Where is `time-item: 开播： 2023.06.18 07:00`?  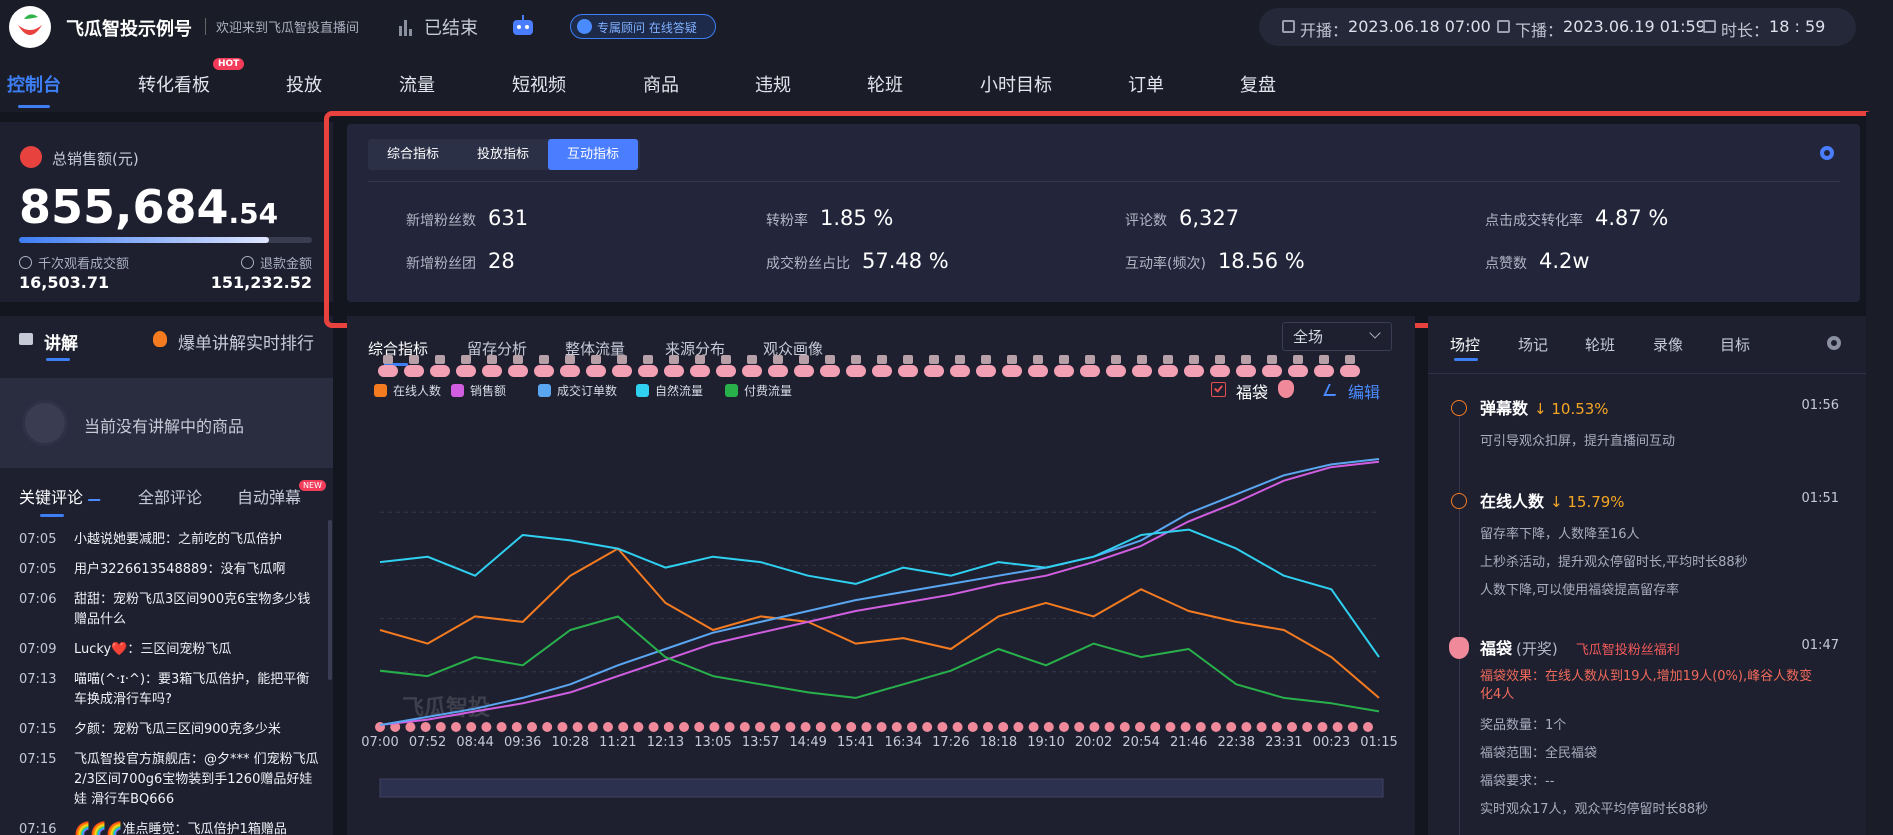
time-item: 开播： 2023.06.18 07:00 is located at coordinates (1395, 29).